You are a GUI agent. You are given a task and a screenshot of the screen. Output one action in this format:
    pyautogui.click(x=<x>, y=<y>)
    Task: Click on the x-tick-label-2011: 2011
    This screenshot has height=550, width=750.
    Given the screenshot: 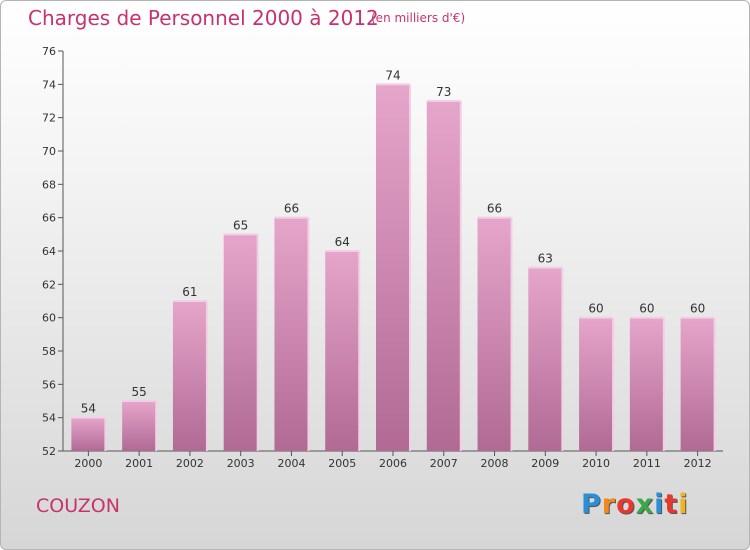 What is the action you would take?
    pyautogui.click(x=647, y=463)
    